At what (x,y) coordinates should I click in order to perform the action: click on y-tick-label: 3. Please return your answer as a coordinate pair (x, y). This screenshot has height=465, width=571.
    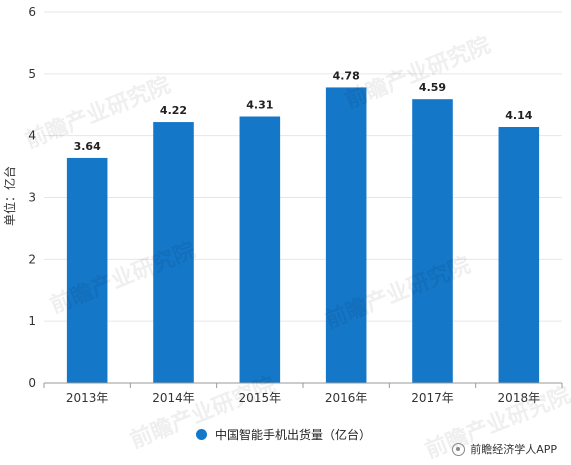
    Looking at the image, I should click on (32, 198).